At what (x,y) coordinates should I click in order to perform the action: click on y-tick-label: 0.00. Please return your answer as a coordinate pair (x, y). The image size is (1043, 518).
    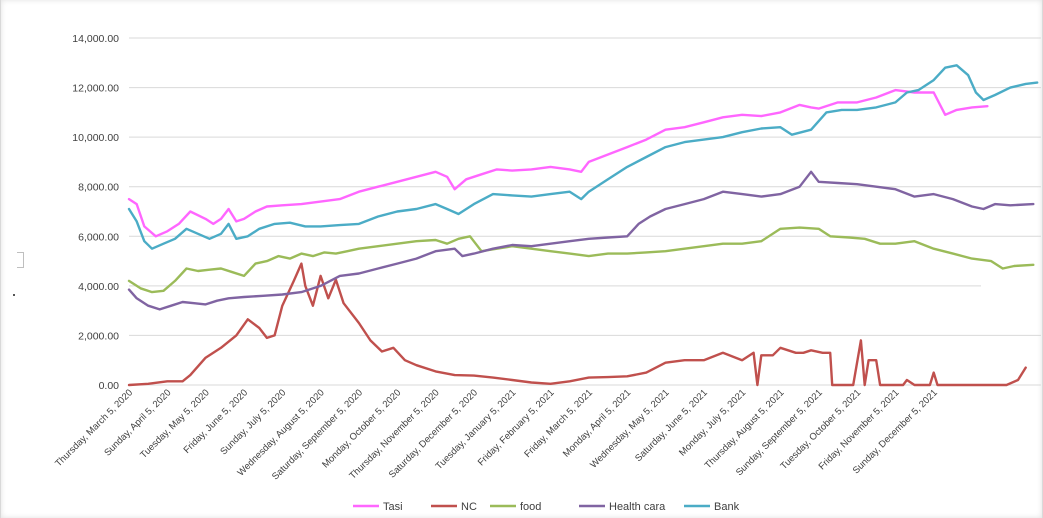
    Looking at the image, I should click on (109, 386).